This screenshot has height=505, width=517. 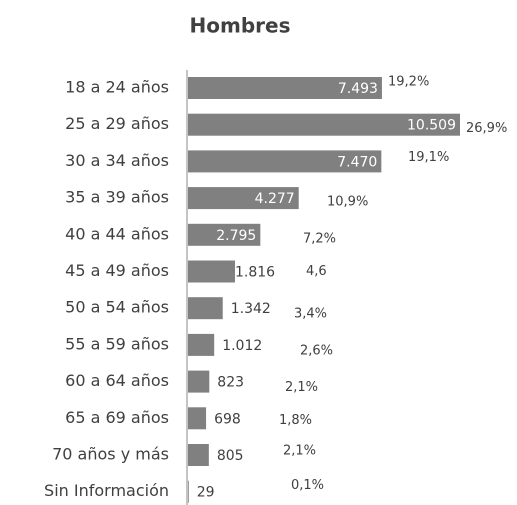 What do you see at coordinates (117, 270) in the screenshot?
I see `category-label: 45 a 49 años` at bounding box center [117, 270].